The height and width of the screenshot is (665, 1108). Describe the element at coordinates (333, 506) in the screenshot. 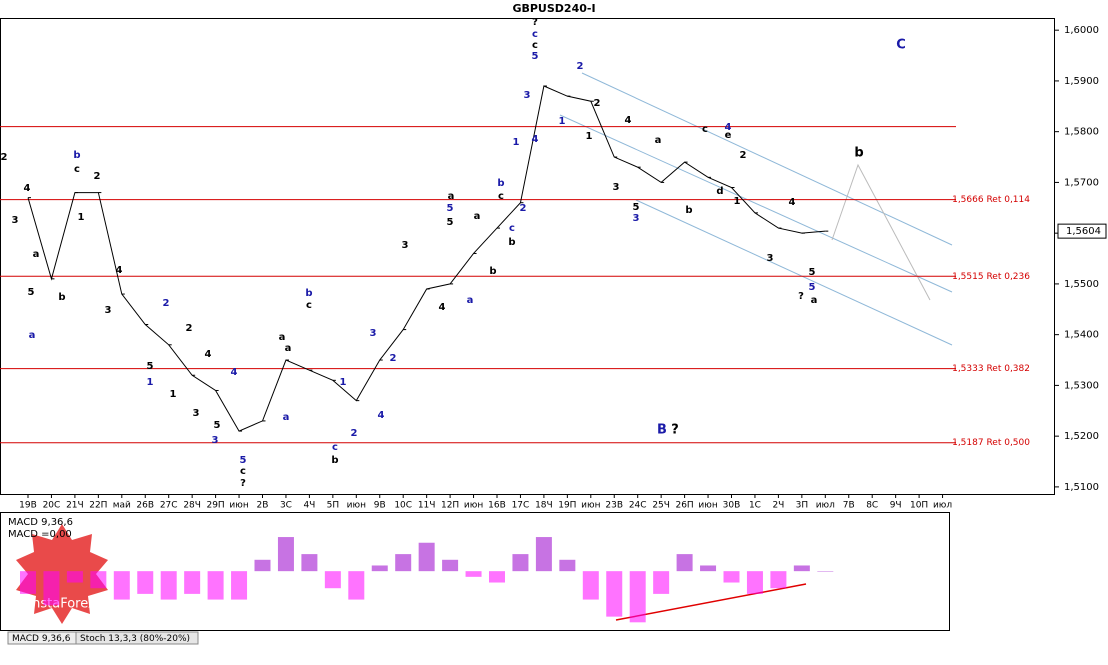

I see `x-tick-label: 5П` at that location.